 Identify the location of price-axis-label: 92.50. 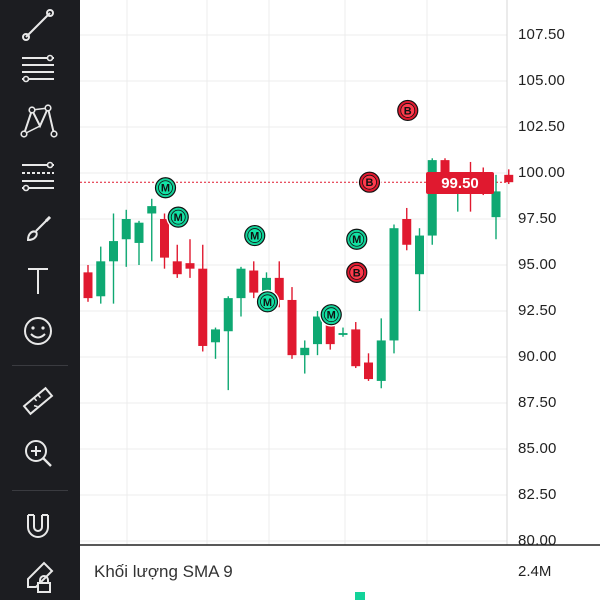
(537, 310).